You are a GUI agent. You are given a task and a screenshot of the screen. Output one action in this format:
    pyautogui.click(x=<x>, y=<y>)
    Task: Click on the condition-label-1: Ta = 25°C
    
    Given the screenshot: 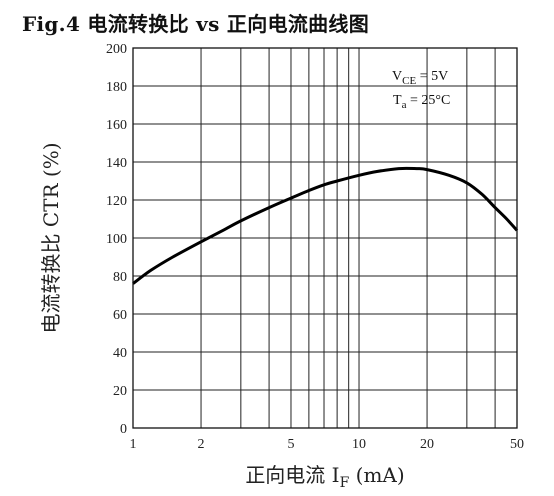 What is the action you would take?
    pyautogui.click(x=421, y=102)
    